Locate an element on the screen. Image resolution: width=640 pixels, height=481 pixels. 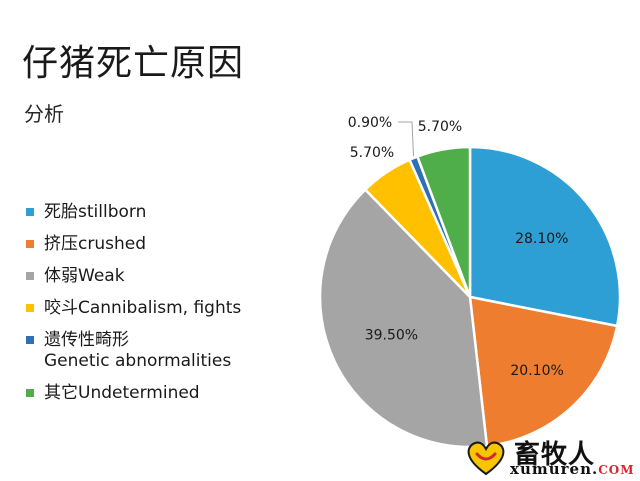
legend-label: 咬斗Cannibalism, fights is located at coordinates (143, 308).